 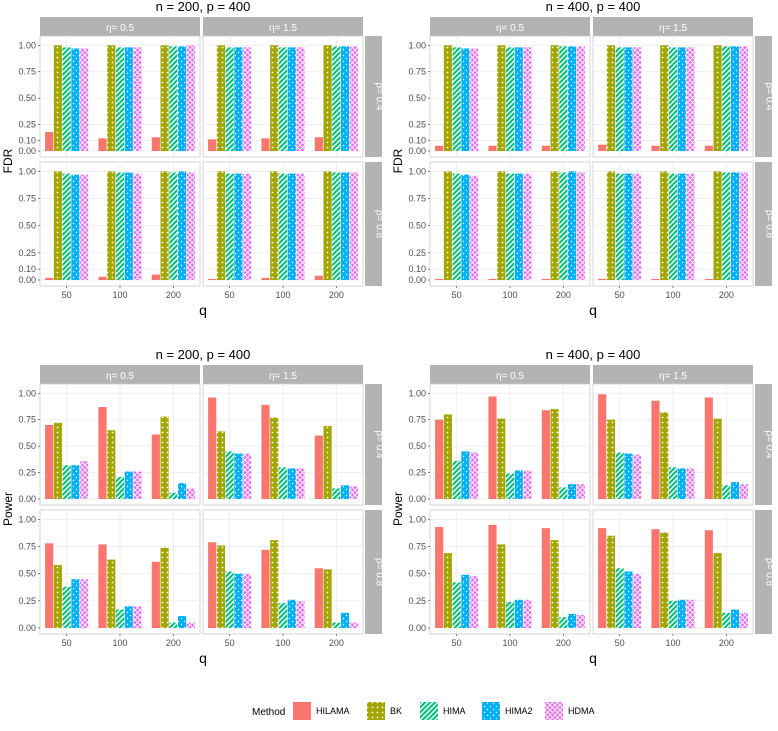 I want to click on y-axis-label: FDR, so click(x=8, y=160).